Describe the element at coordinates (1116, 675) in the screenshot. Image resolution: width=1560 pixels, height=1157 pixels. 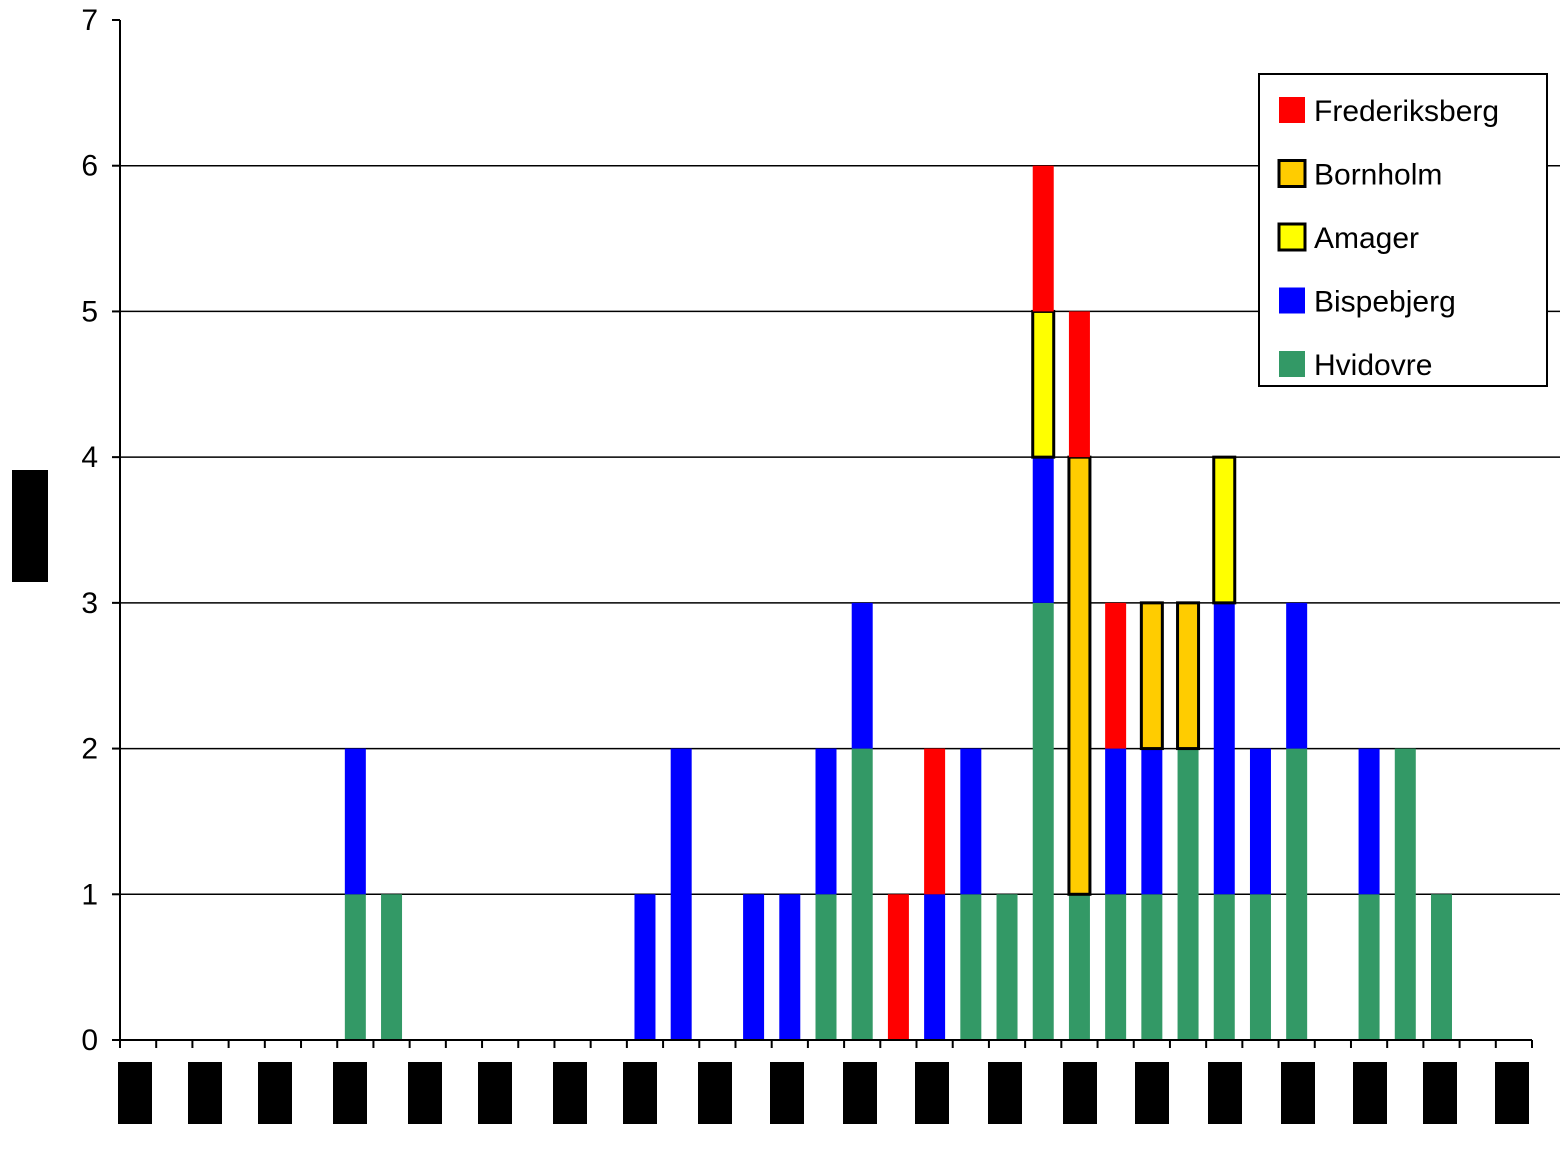
I see `bar-27-frederiksberg` at that location.